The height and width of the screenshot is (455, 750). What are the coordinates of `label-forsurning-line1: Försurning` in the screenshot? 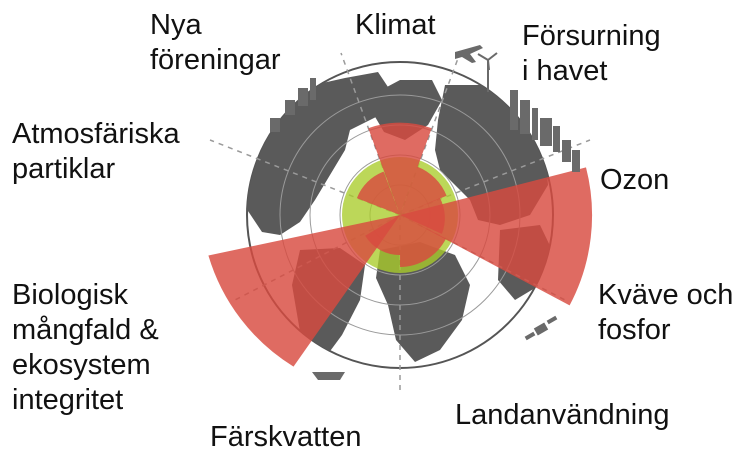 It's located at (591, 36).